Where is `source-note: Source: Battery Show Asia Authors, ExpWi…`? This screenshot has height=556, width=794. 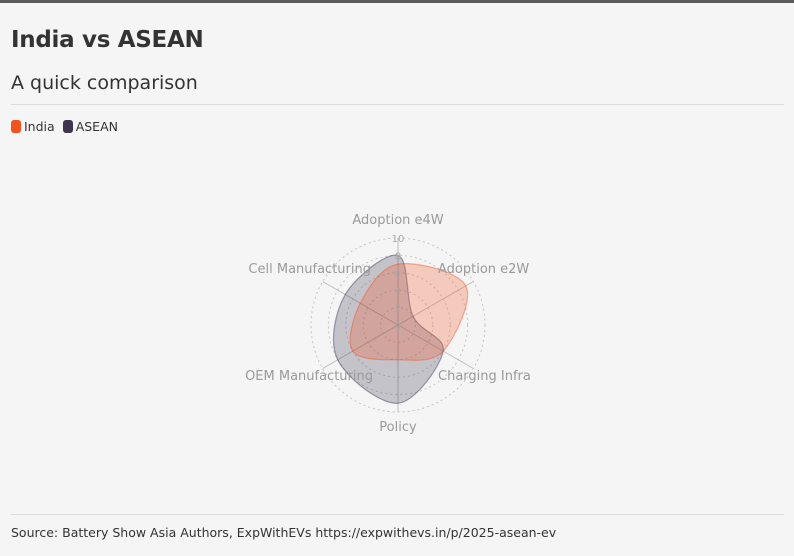 source-note: Source: Battery Show Asia Authors, ExpWi… is located at coordinates (284, 532).